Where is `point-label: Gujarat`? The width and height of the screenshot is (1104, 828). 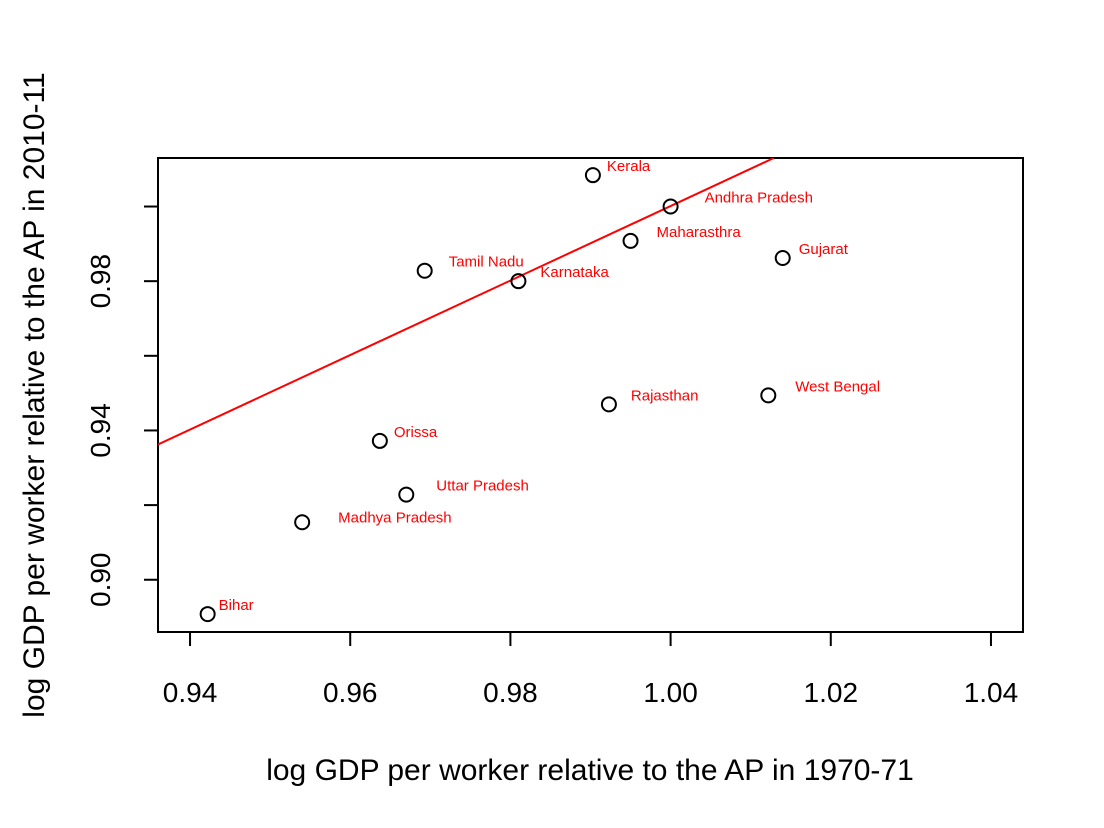
point-label: Gujarat is located at coordinates (824, 249).